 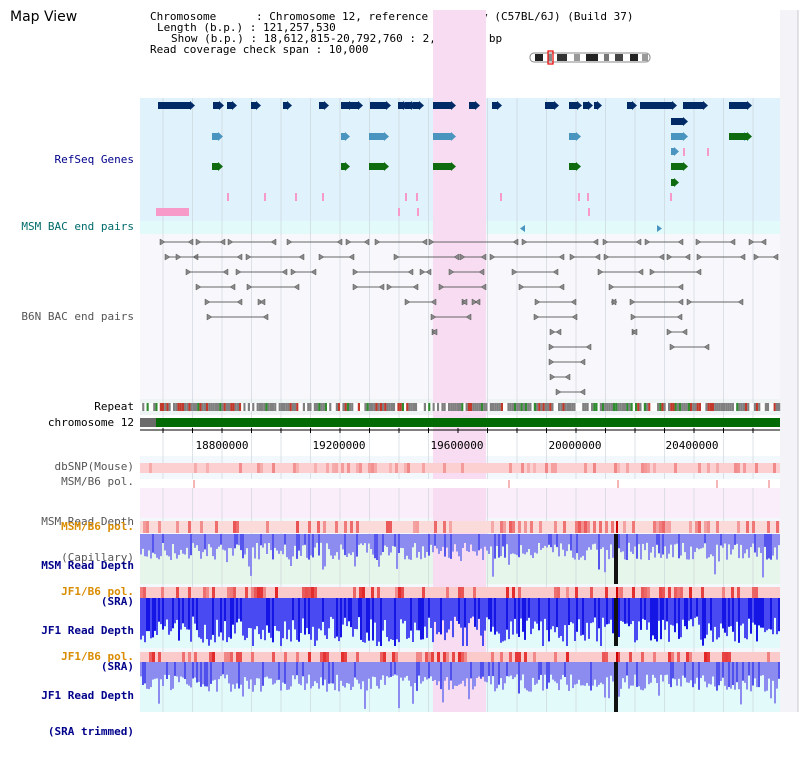 What do you see at coordinates (67, 584) in the screenshot?
I see `track-label-msm-depth-sra: MSM Read Depth (SRA)` at bounding box center [67, 584].